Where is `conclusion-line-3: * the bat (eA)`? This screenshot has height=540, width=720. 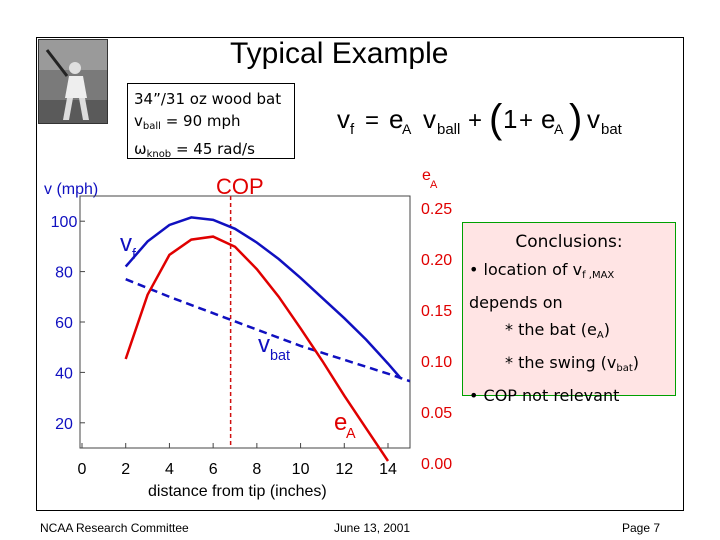
conclusion-line-3: * the bat (eA) is located at coordinates (557, 330).